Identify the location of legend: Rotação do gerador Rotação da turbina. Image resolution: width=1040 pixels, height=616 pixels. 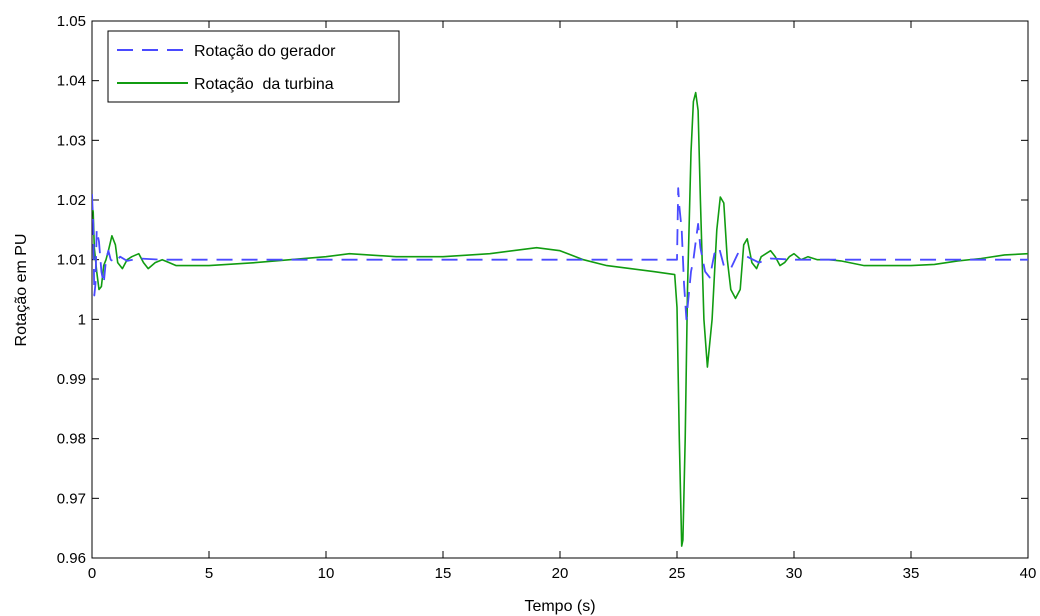
(253, 66).